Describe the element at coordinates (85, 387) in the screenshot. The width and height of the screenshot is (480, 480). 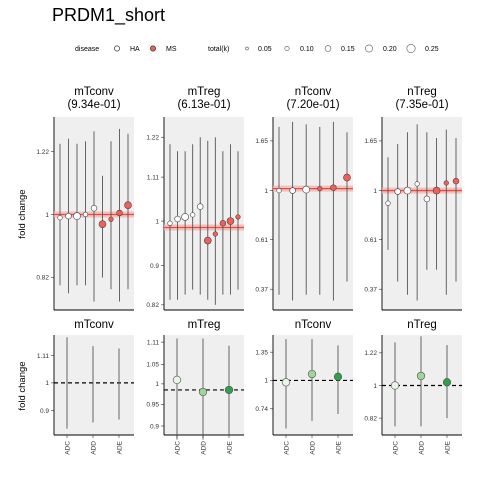
I see `panel-mtconv-bottom: mTconv 0.9 1 1.11 ADC ADD ADE` at that location.